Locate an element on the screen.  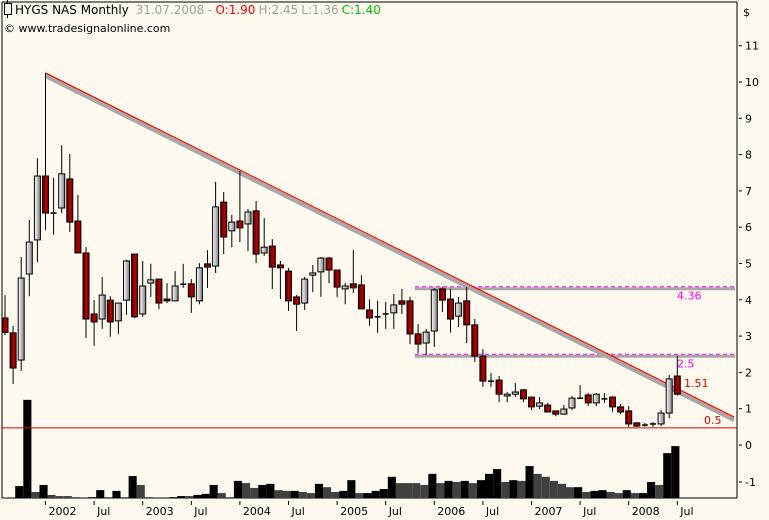
close-value: C:1.40 is located at coordinates (361, 10).